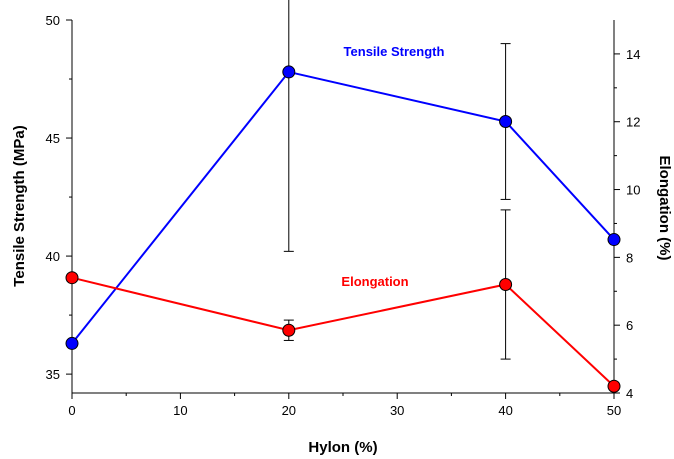 This screenshot has height=459, width=674. I want to click on y-axis-right-title: Elongation (%), so click(664, 208).